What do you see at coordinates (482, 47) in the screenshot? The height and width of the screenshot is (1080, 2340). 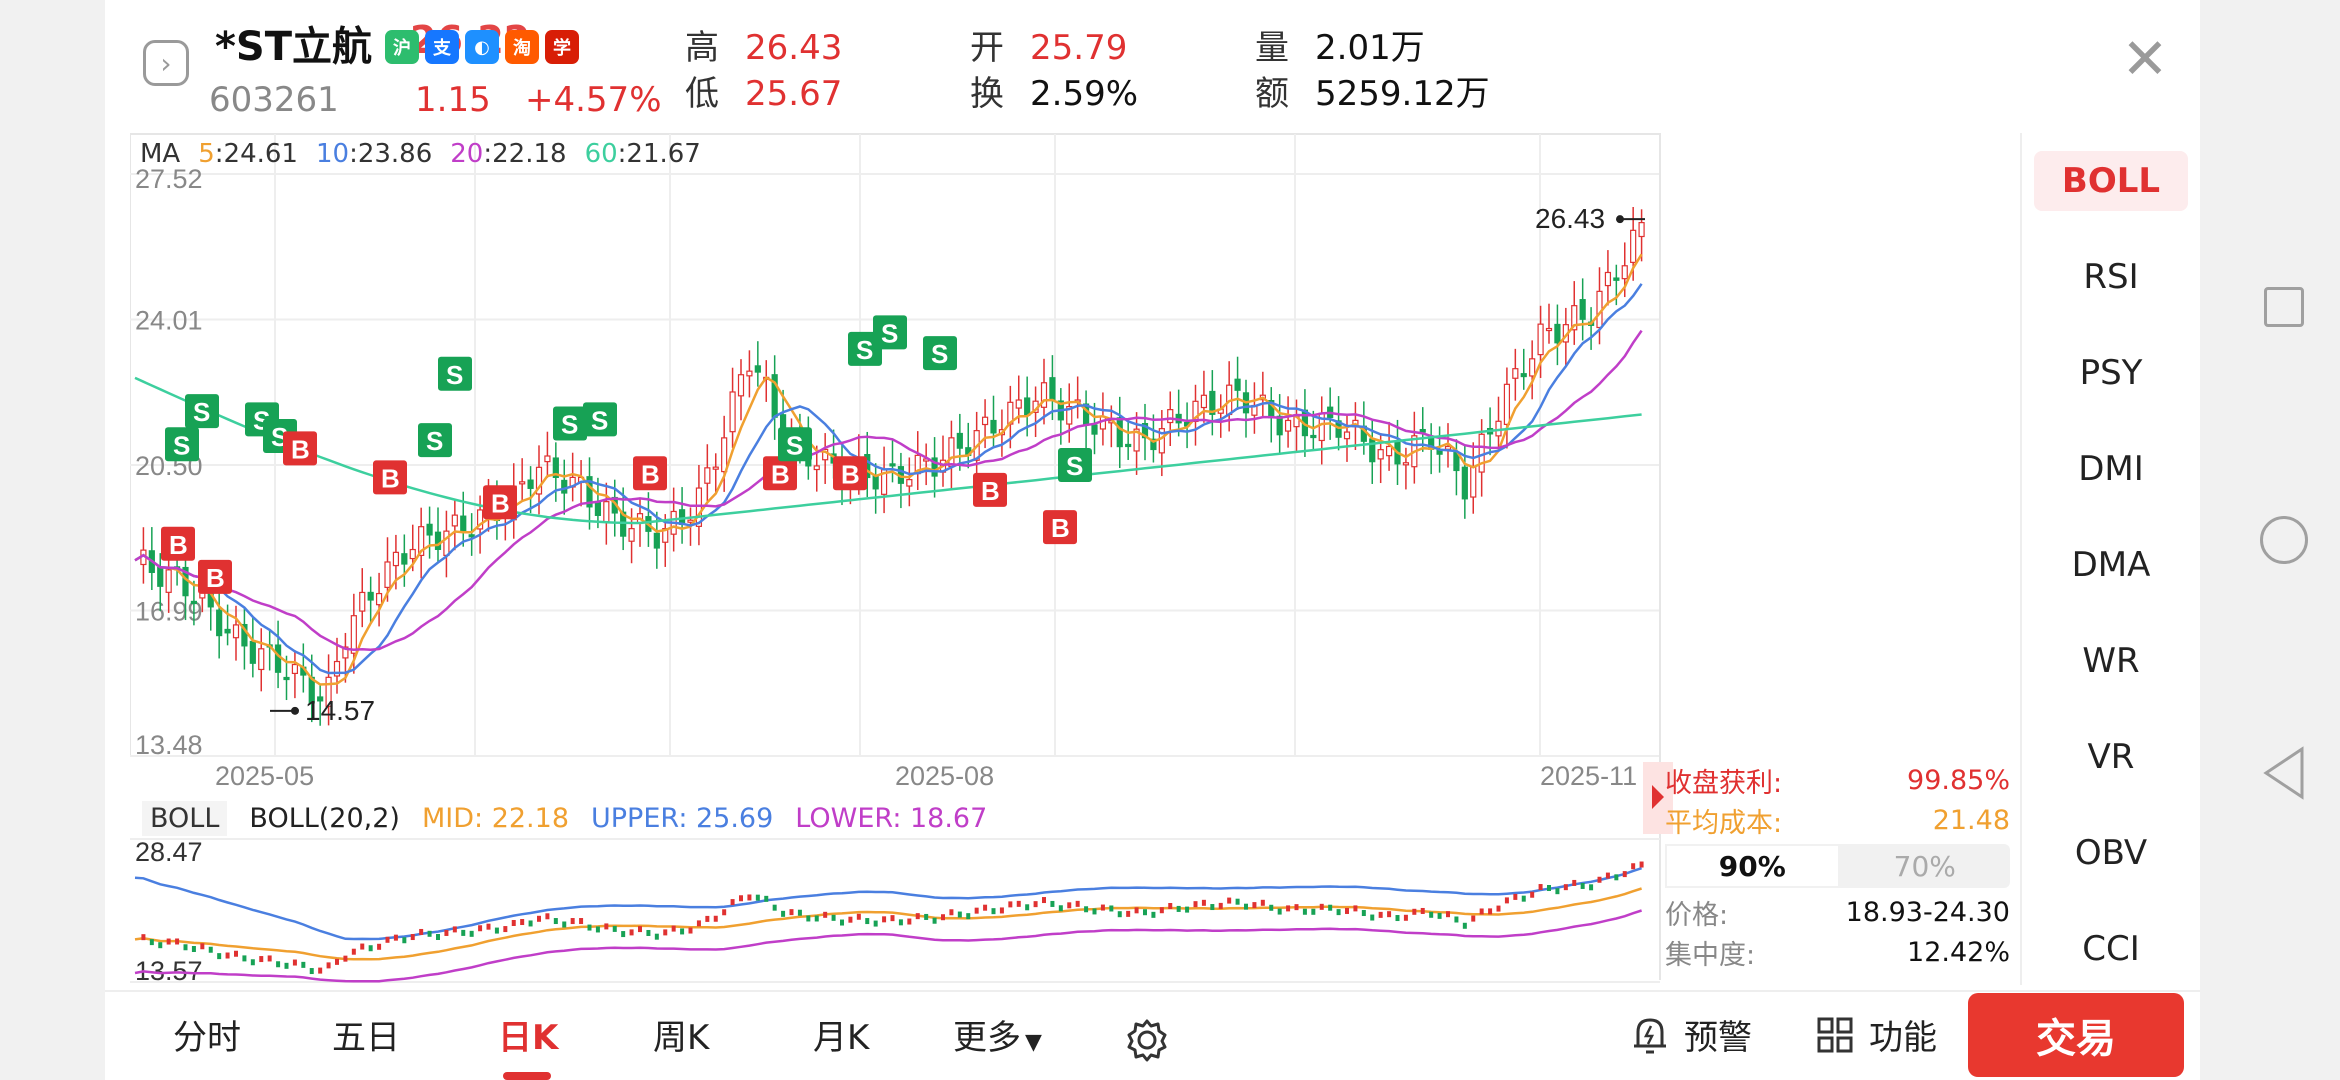 I see `chat-badge-icon: ◐` at bounding box center [482, 47].